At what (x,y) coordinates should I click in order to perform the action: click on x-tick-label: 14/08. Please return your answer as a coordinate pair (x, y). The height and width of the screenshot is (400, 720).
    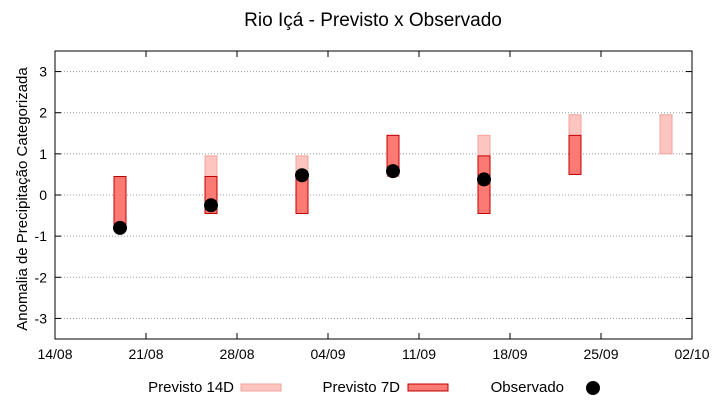
    Looking at the image, I should click on (54, 354).